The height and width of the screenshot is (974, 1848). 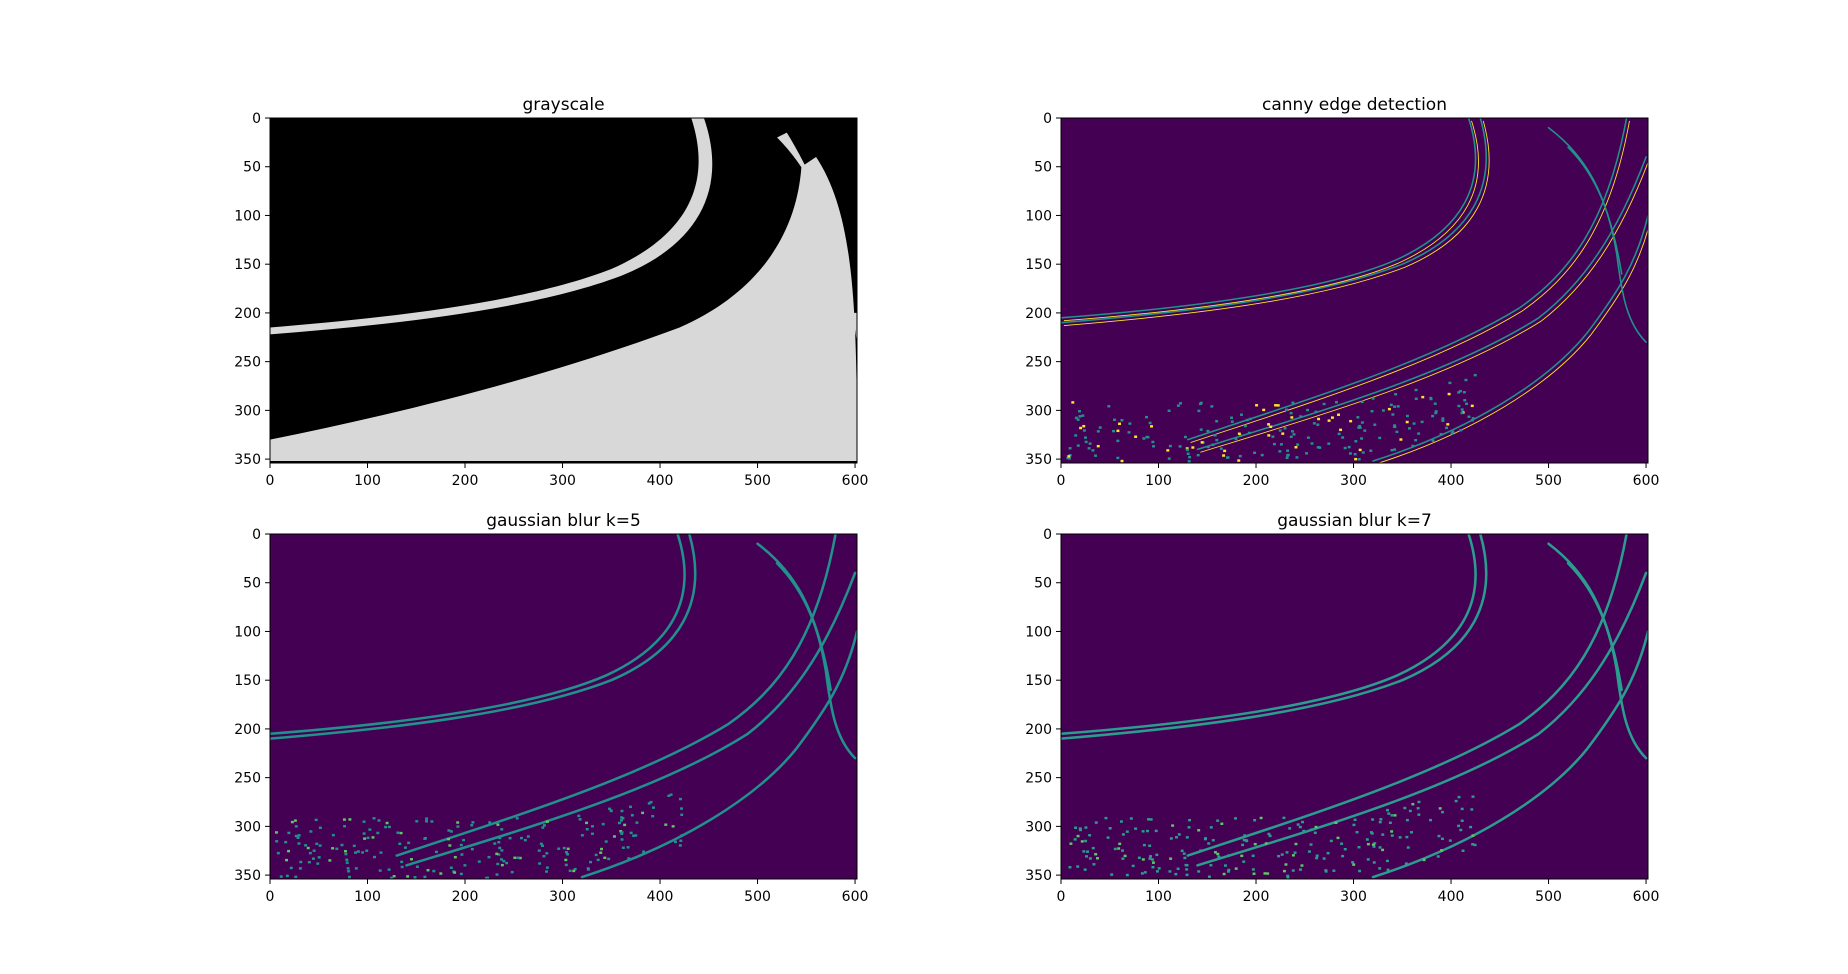 I want to click on y-tick-label: 100, so click(x=247, y=216).